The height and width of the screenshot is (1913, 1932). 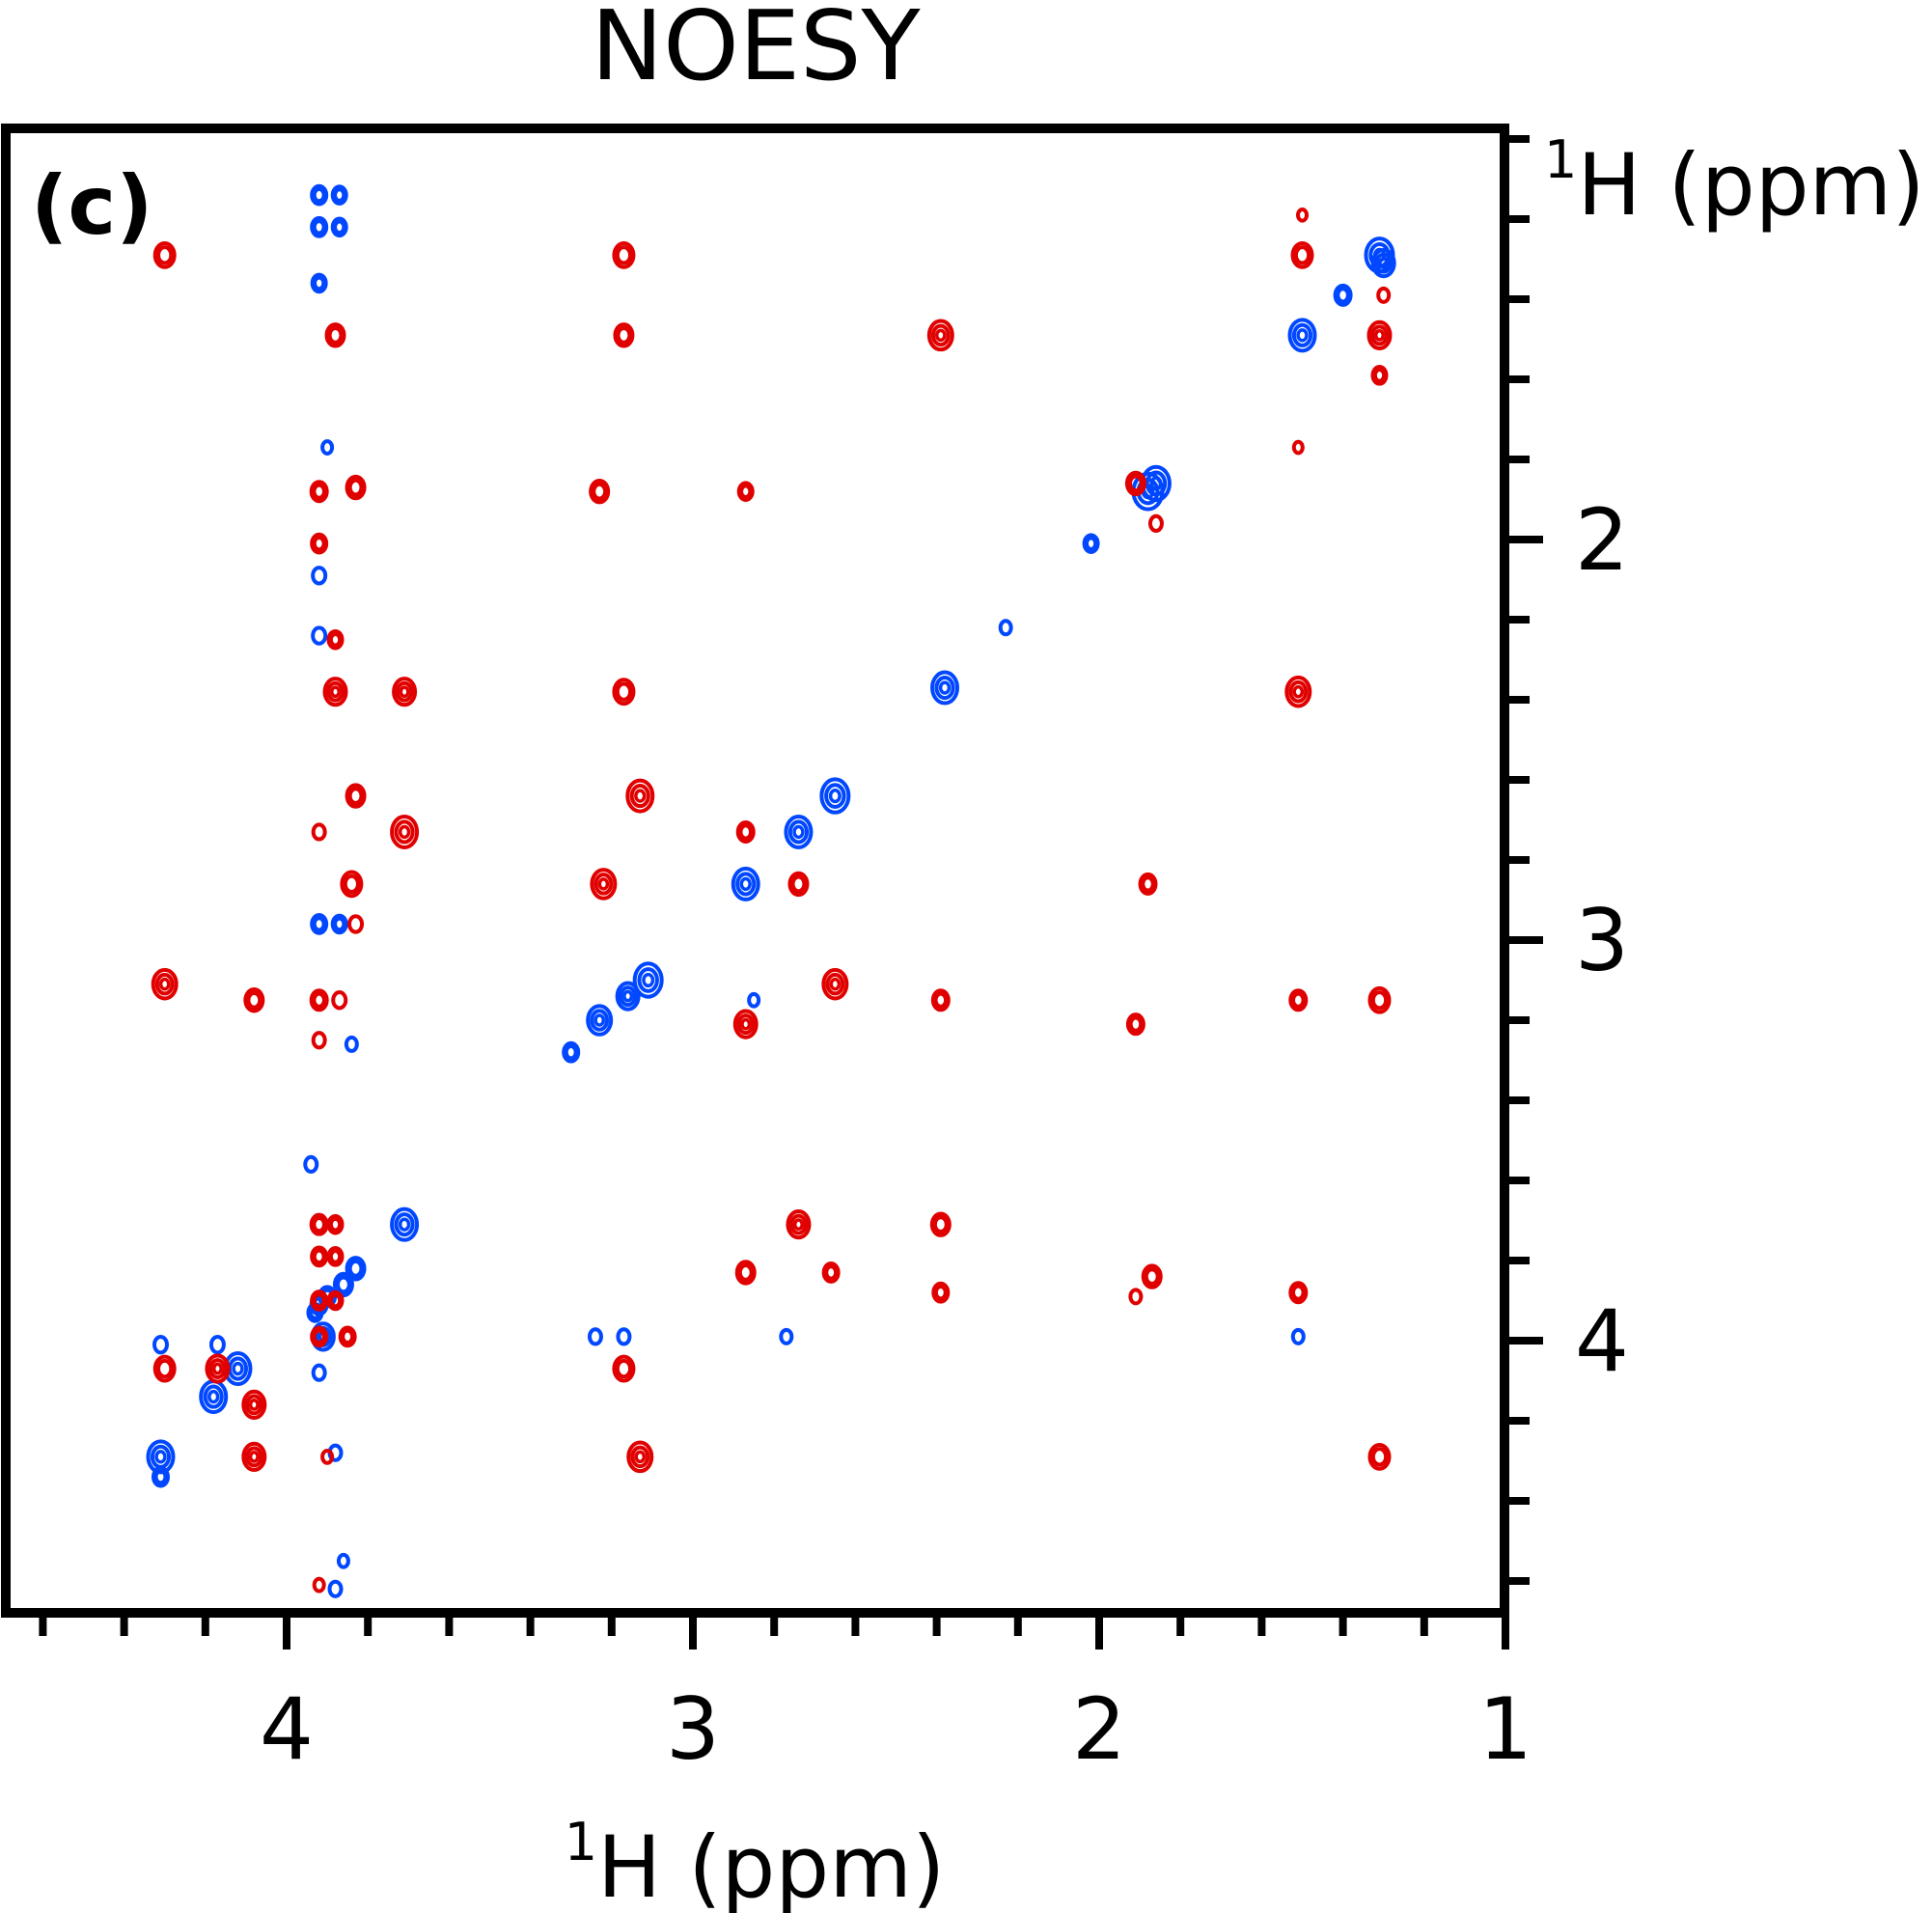 I want to click on x-tick-label-4: 4, so click(x=287, y=1729).